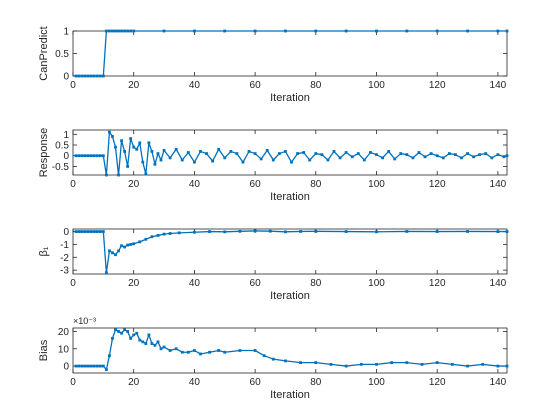  What do you see at coordinates (62, 54) in the screenshot?
I see `y-tick-label: 0.5` at bounding box center [62, 54].